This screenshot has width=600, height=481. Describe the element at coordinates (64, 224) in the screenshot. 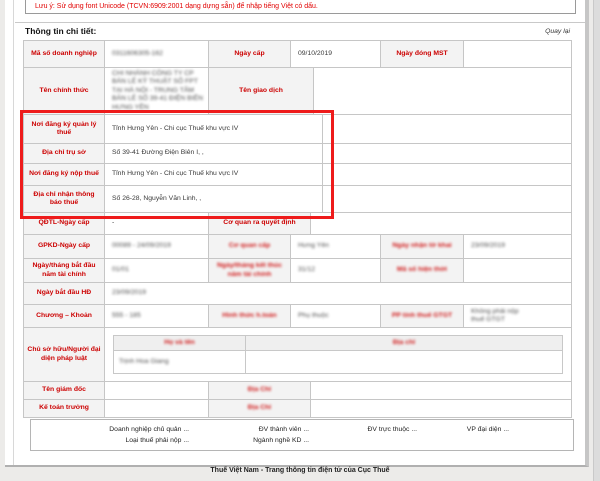

I see `field-label: QĐTL-Ngày cấp` at that location.